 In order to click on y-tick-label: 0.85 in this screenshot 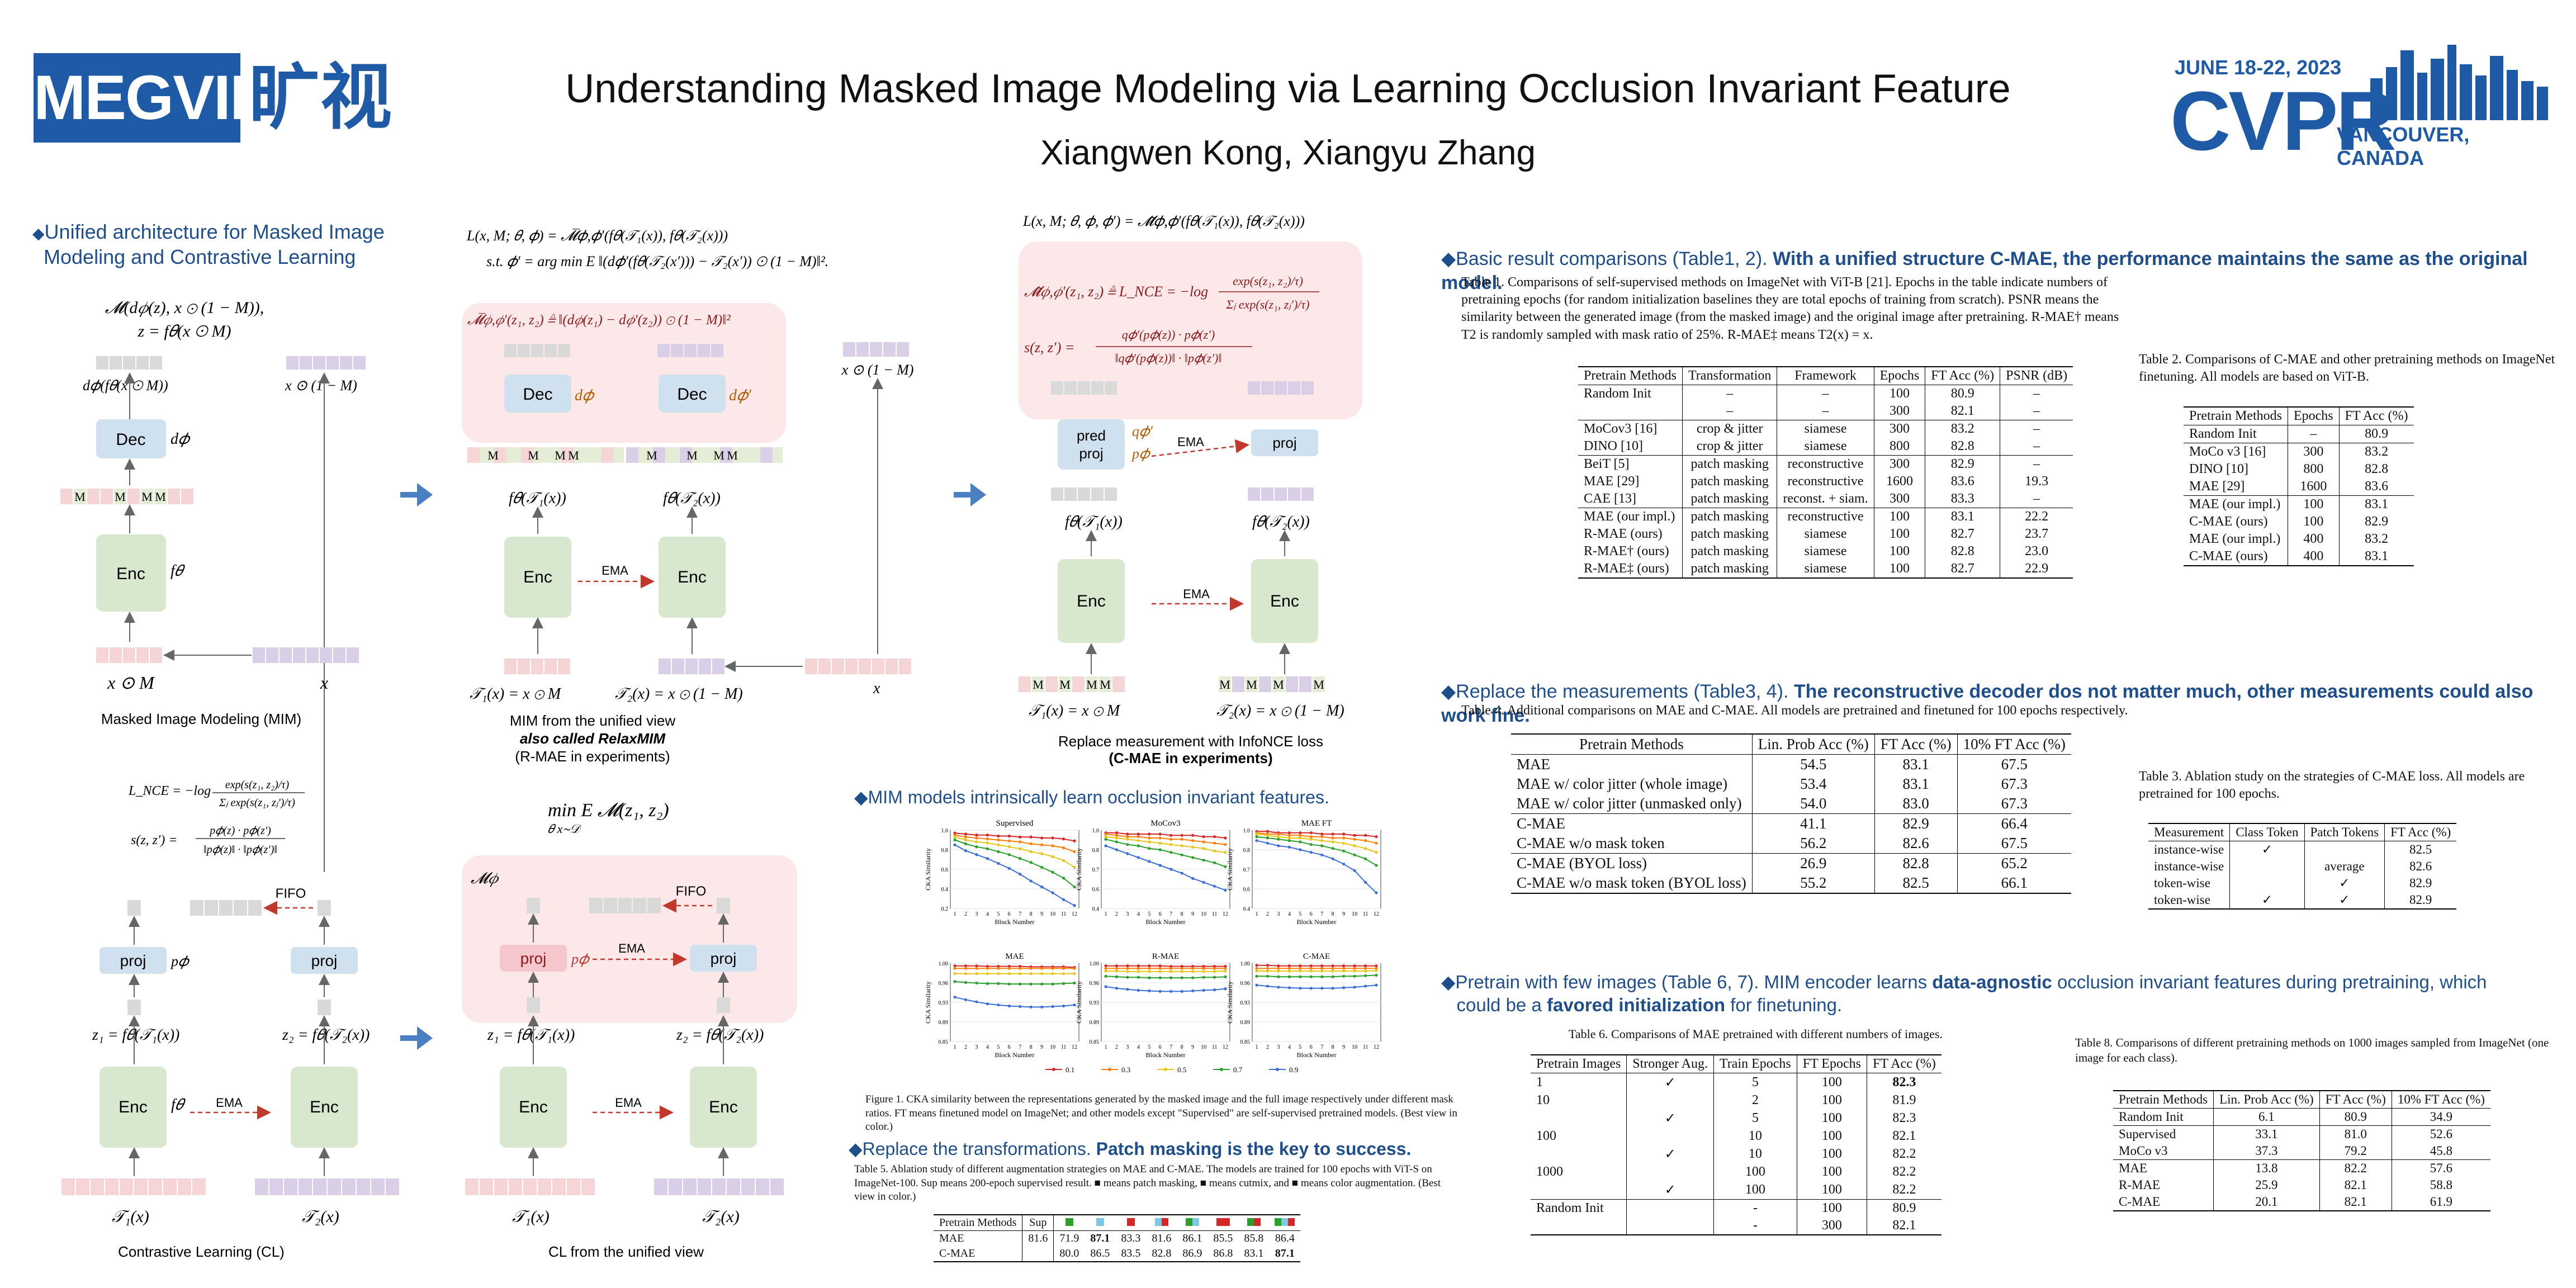, I will do `click(1246, 1042)`.